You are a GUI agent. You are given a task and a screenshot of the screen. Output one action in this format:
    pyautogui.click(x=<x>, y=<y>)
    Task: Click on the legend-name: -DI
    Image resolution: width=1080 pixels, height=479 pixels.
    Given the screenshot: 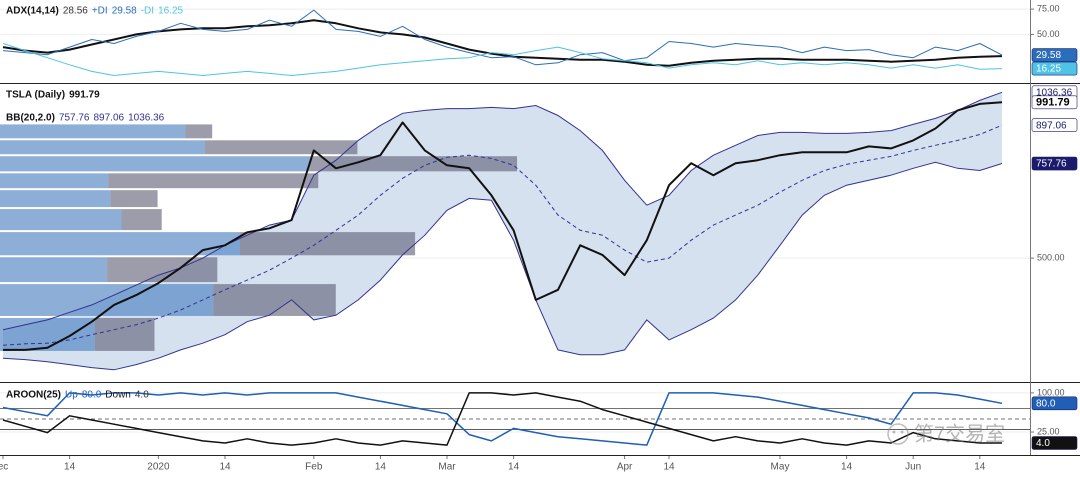 What is the action you would take?
    pyautogui.click(x=147, y=11)
    